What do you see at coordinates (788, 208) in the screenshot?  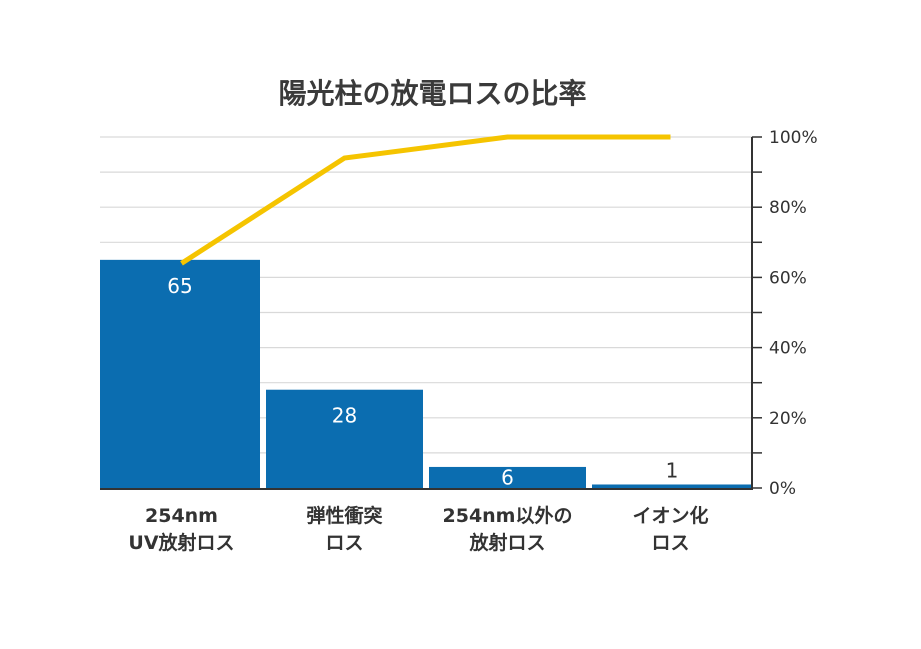 I see `tick-label: 80%` at bounding box center [788, 208].